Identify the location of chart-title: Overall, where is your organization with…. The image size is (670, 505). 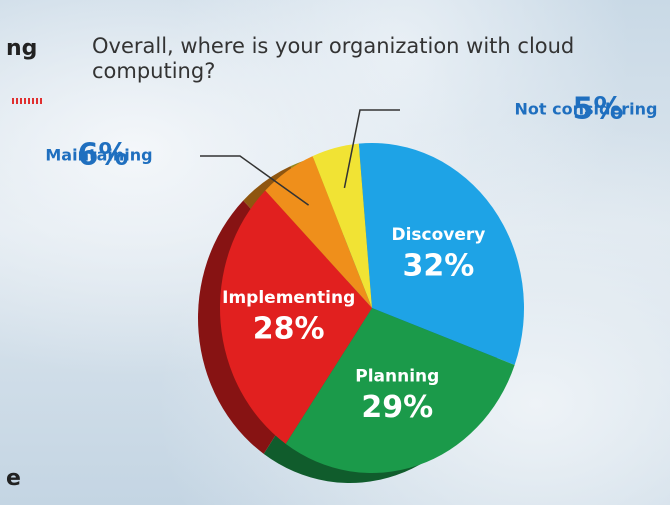
(333, 58).